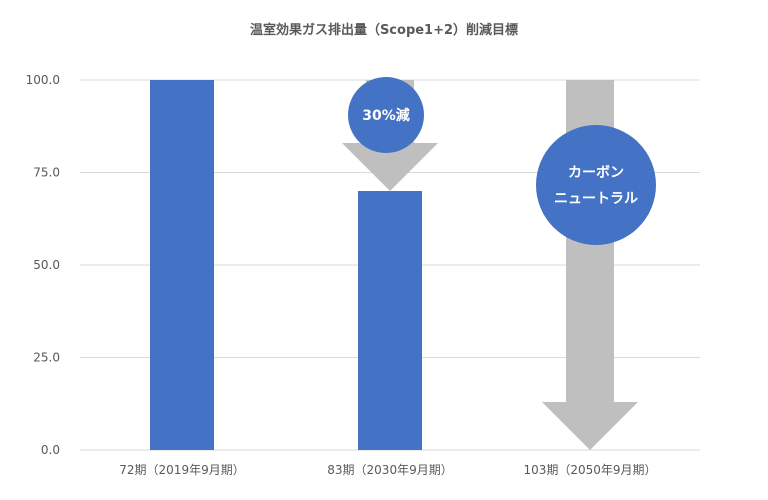  What do you see at coordinates (384, 30) in the screenshot?
I see `chart-title: 温室効果ガス排出量（Scope1+2）削減目標` at bounding box center [384, 30].